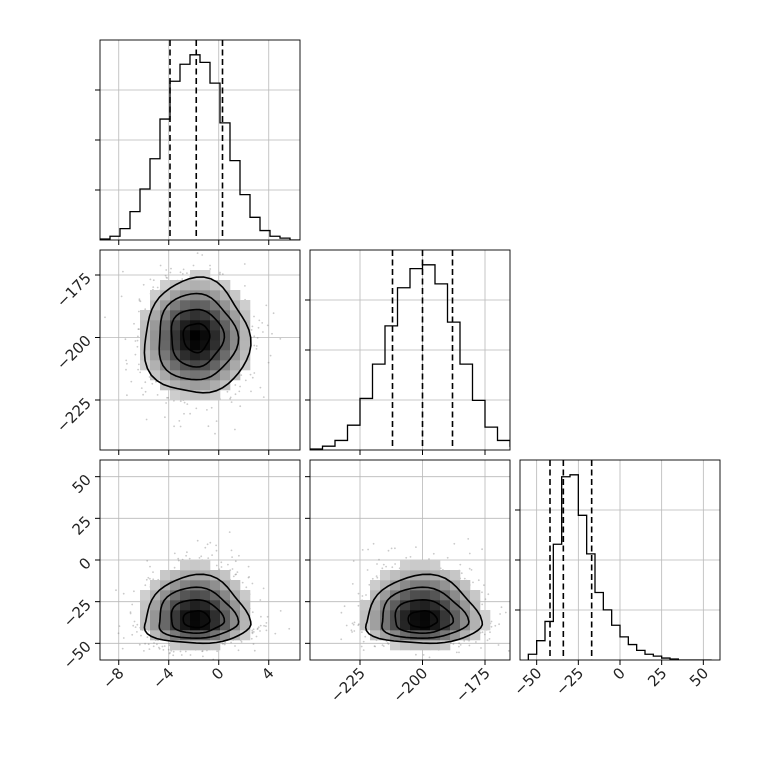 The width and height of the screenshot is (760, 760). What do you see at coordinates (82, 484) in the screenshot?
I see `y-tick-label: 50` at bounding box center [82, 484].